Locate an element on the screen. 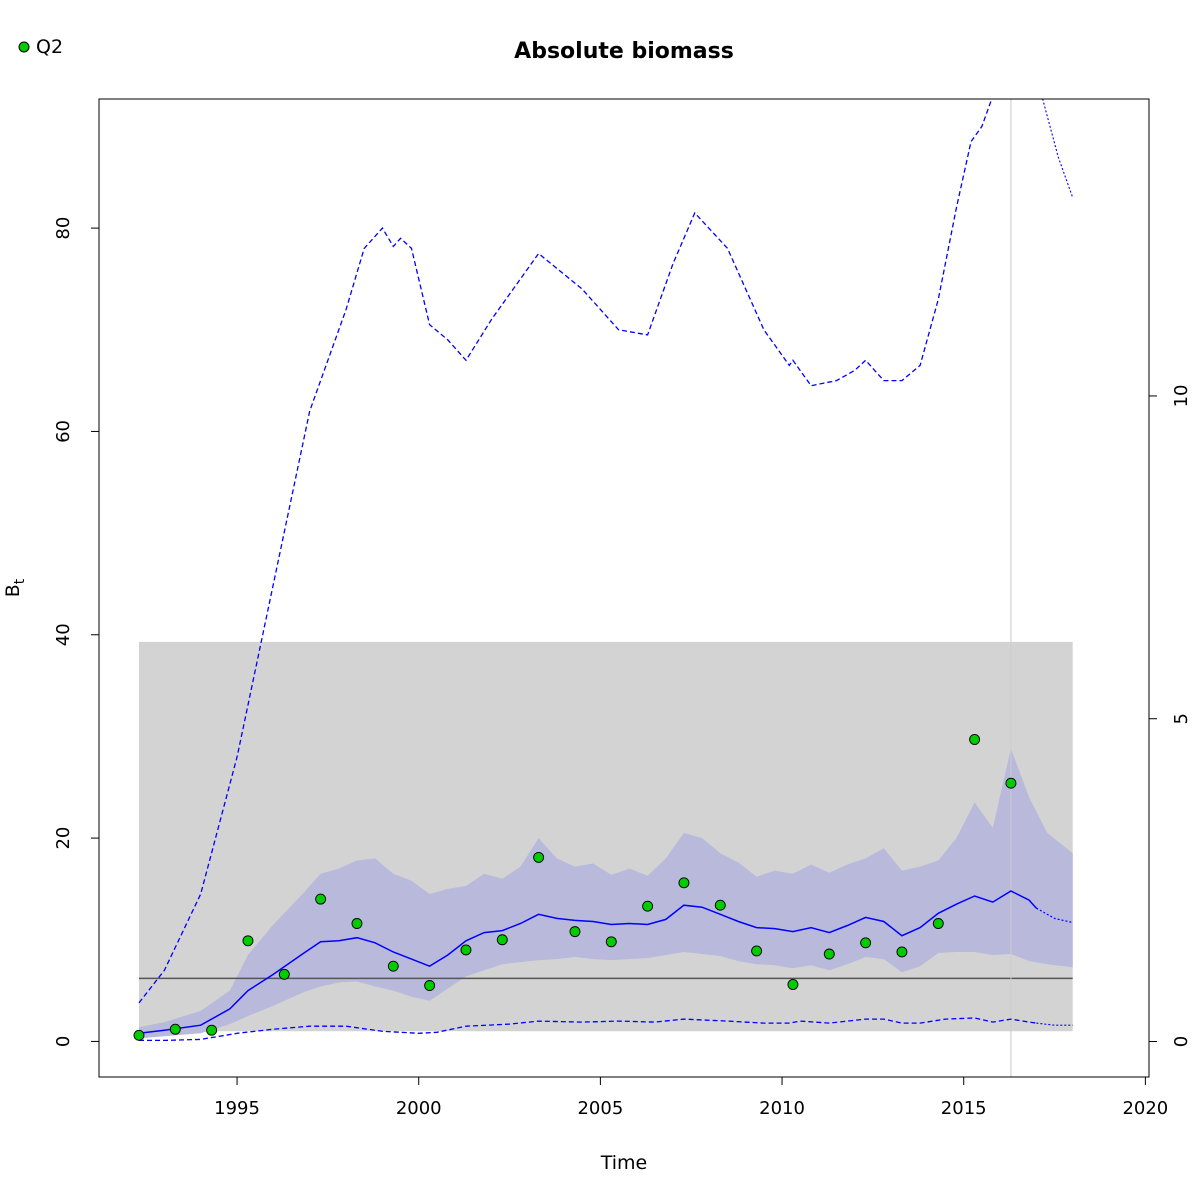 The height and width of the screenshot is (1204, 1200). upper-projection-line is located at coordinates (1058, 148).